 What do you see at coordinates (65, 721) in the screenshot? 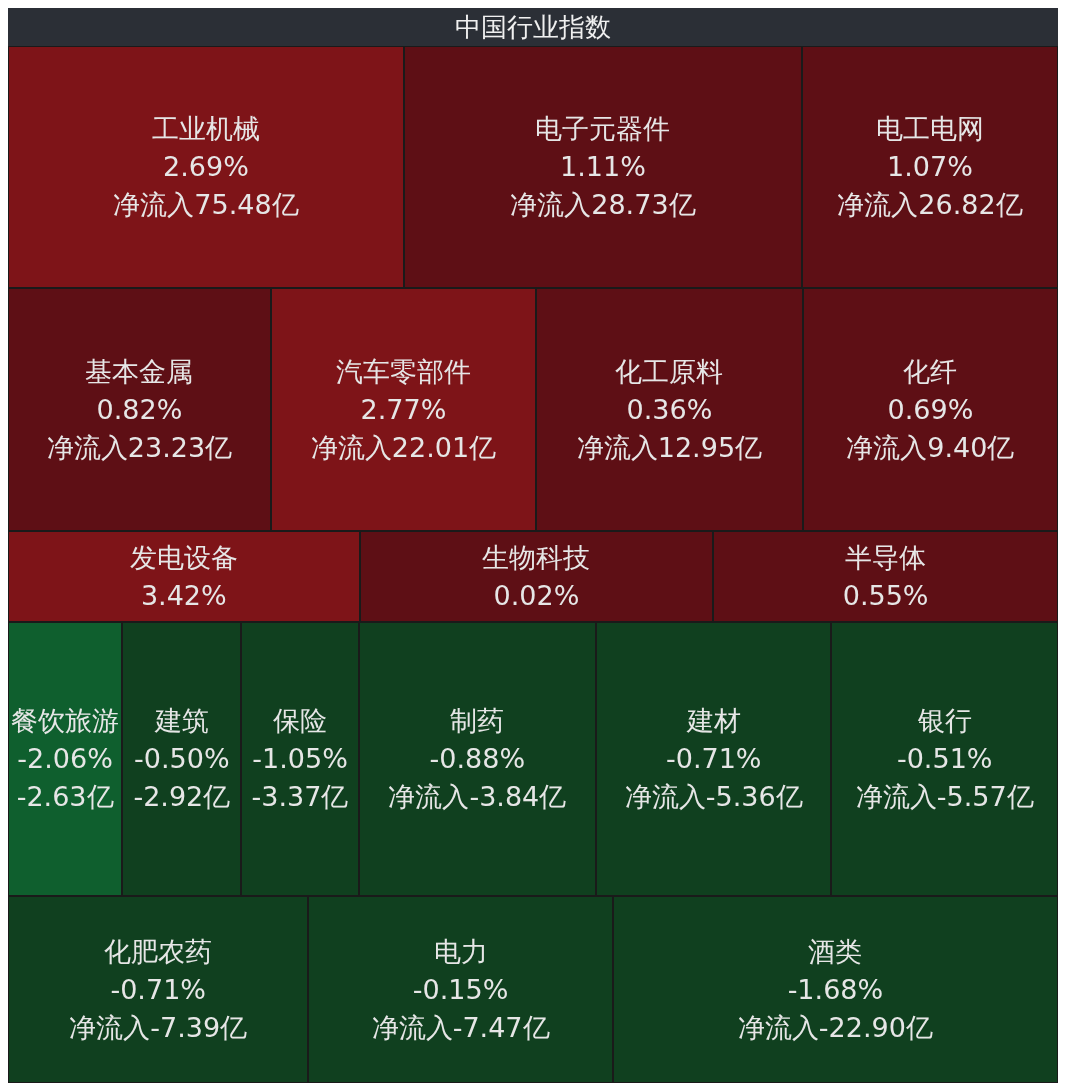
I see `category-label: 餐饮旅游` at bounding box center [65, 721].